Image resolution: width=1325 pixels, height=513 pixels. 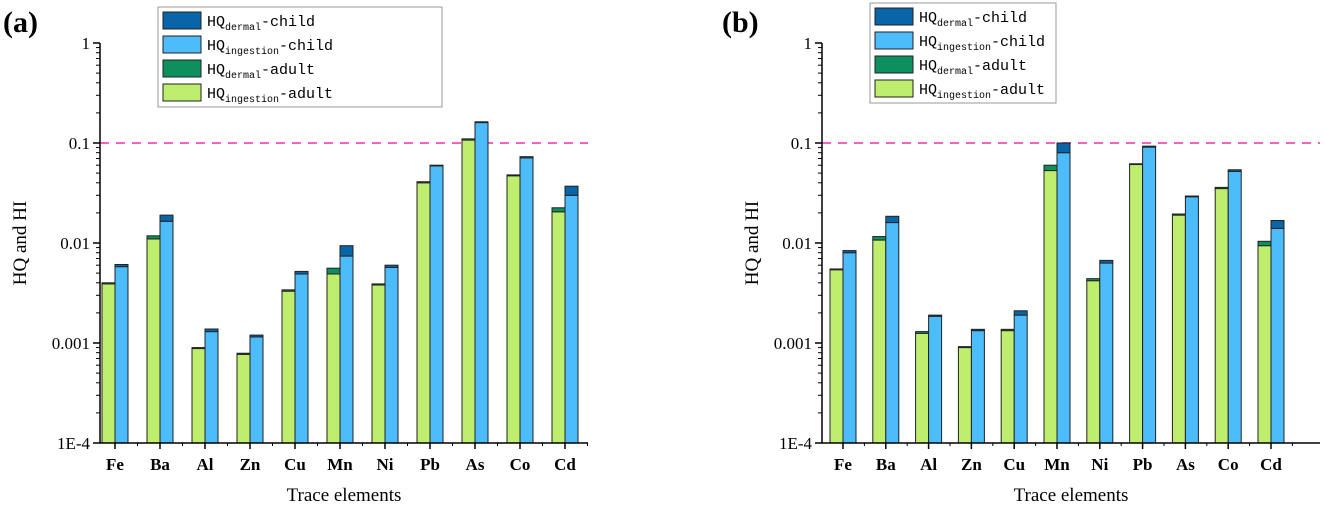 What do you see at coordinates (892, 333) in the screenshot?
I see `bar-ingestion-child-ba` at bounding box center [892, 333].